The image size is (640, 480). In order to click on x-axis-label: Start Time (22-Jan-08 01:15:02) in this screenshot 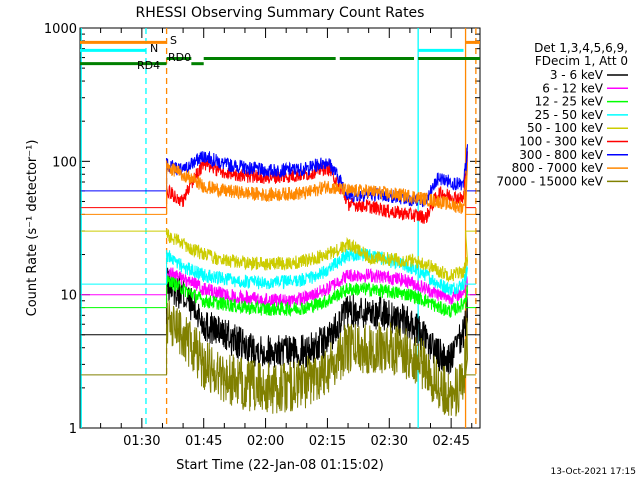, I will do `click(280, 465)`.